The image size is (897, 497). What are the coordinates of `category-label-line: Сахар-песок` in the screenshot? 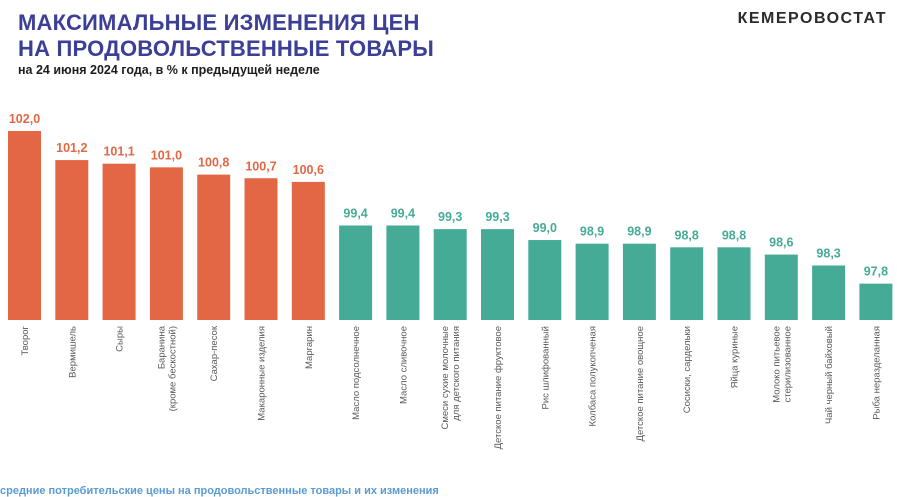 It's located at (214, 353).